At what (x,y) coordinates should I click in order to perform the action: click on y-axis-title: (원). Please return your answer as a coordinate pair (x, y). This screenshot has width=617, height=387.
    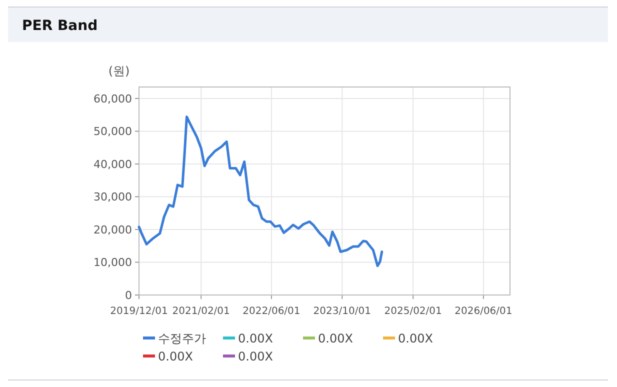
    Looking at the image, I should click on (119, 71).